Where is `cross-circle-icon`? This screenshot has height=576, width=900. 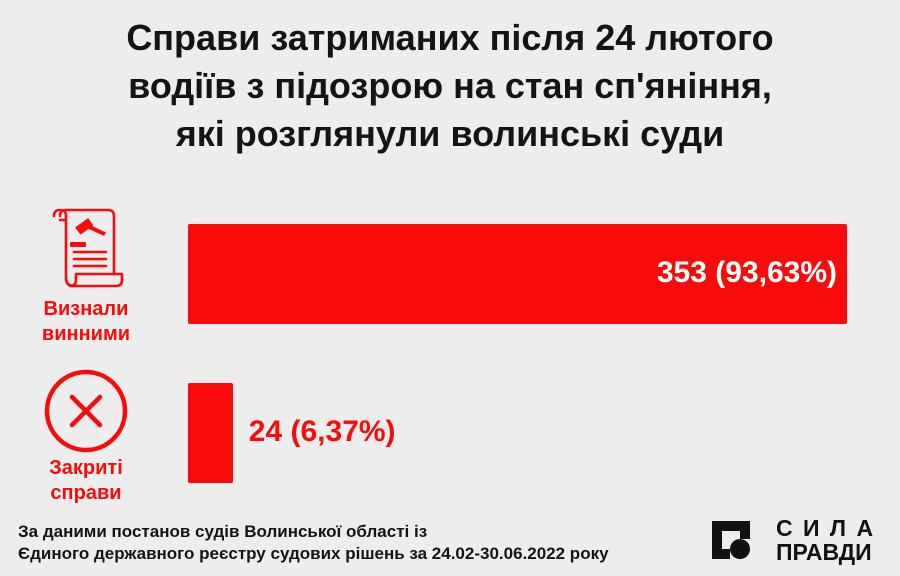 cross-circle-icon is located at coordinates (86, 411).